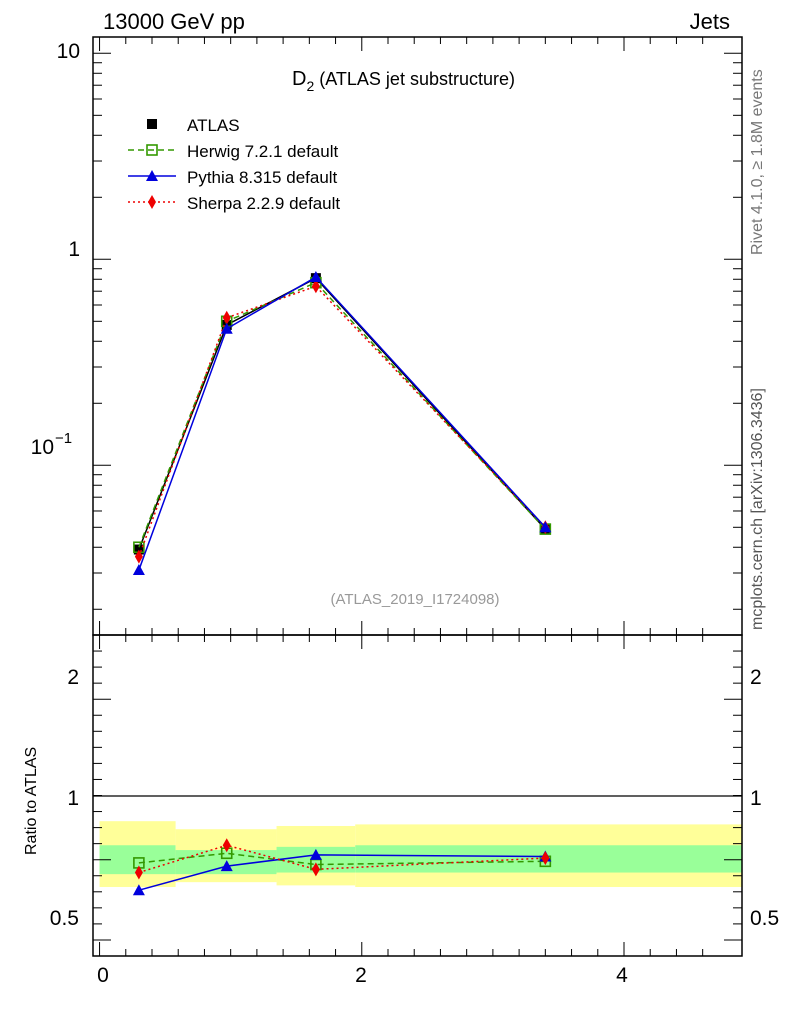 Image resolution: width=786 pixels, height=1029 pixels. Describe the element at coordinates (756, 798) in the screenshot. I see `ratio-ytick-1-right: 1` at that location.